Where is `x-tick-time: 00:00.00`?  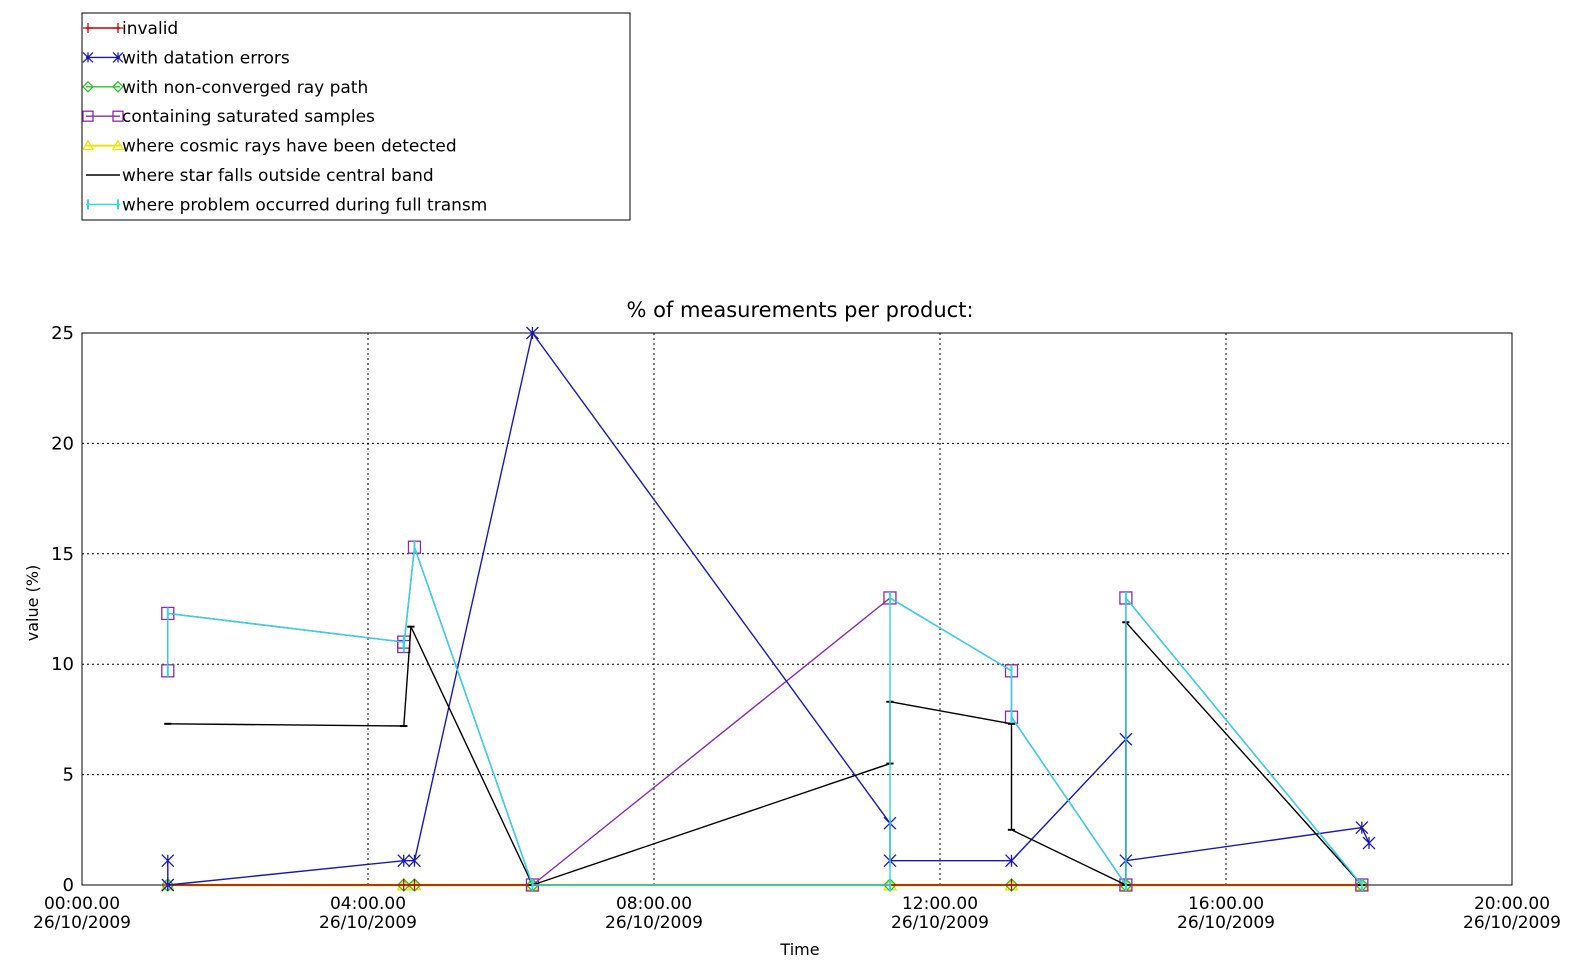
x-tick-time: 00:00.00 is located at coordinates (82, 904).